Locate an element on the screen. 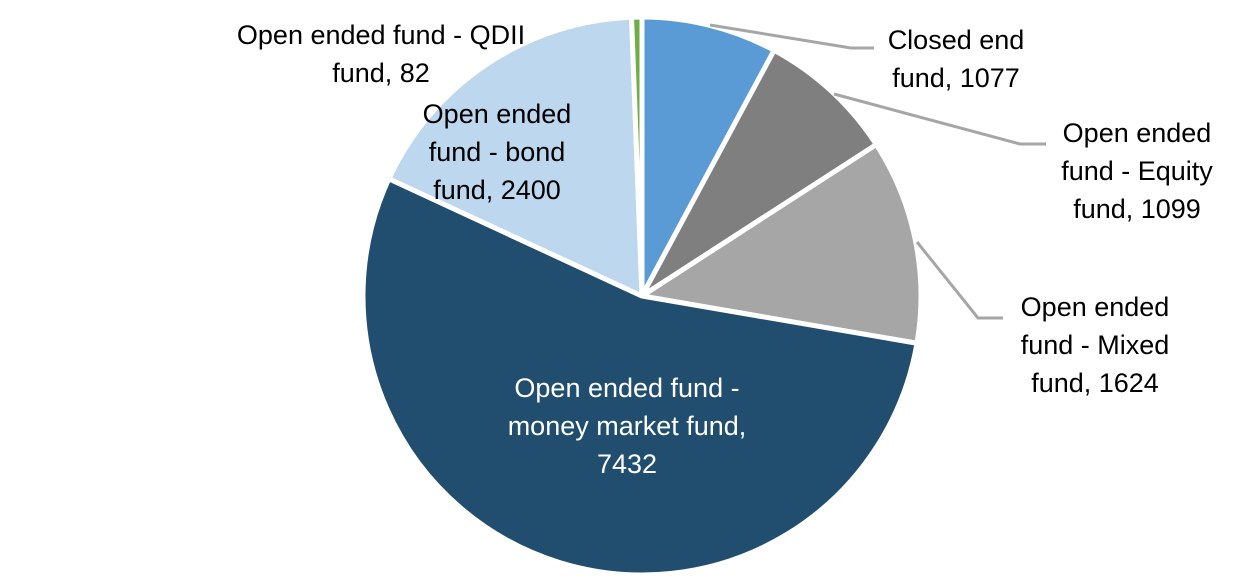 The width and height of the screenshot is (1250, 584). pie-slice-bond-fund is located at coordinates (515, 156).